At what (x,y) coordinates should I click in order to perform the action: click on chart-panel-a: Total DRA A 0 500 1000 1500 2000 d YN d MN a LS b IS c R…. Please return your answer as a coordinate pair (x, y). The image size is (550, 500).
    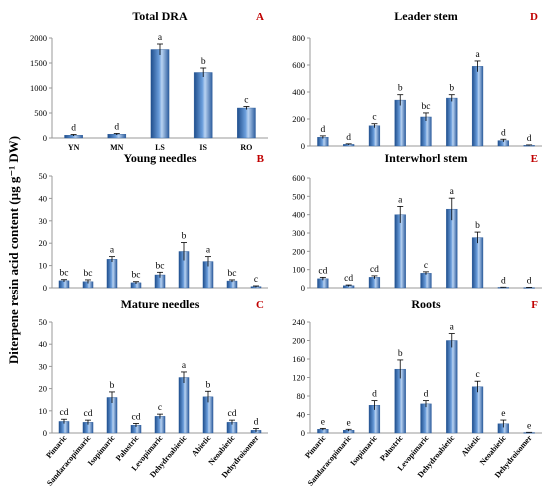
    Looking at the image, I should click on (149, 80).